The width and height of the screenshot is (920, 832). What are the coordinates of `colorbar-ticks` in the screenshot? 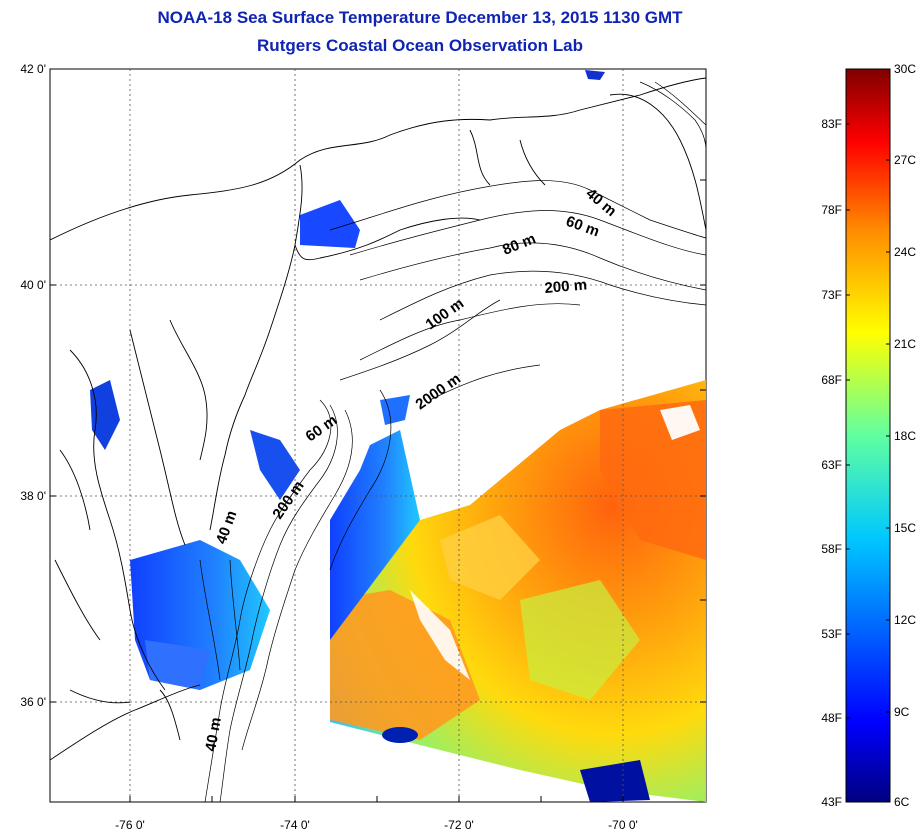 It's located at (868, 421).